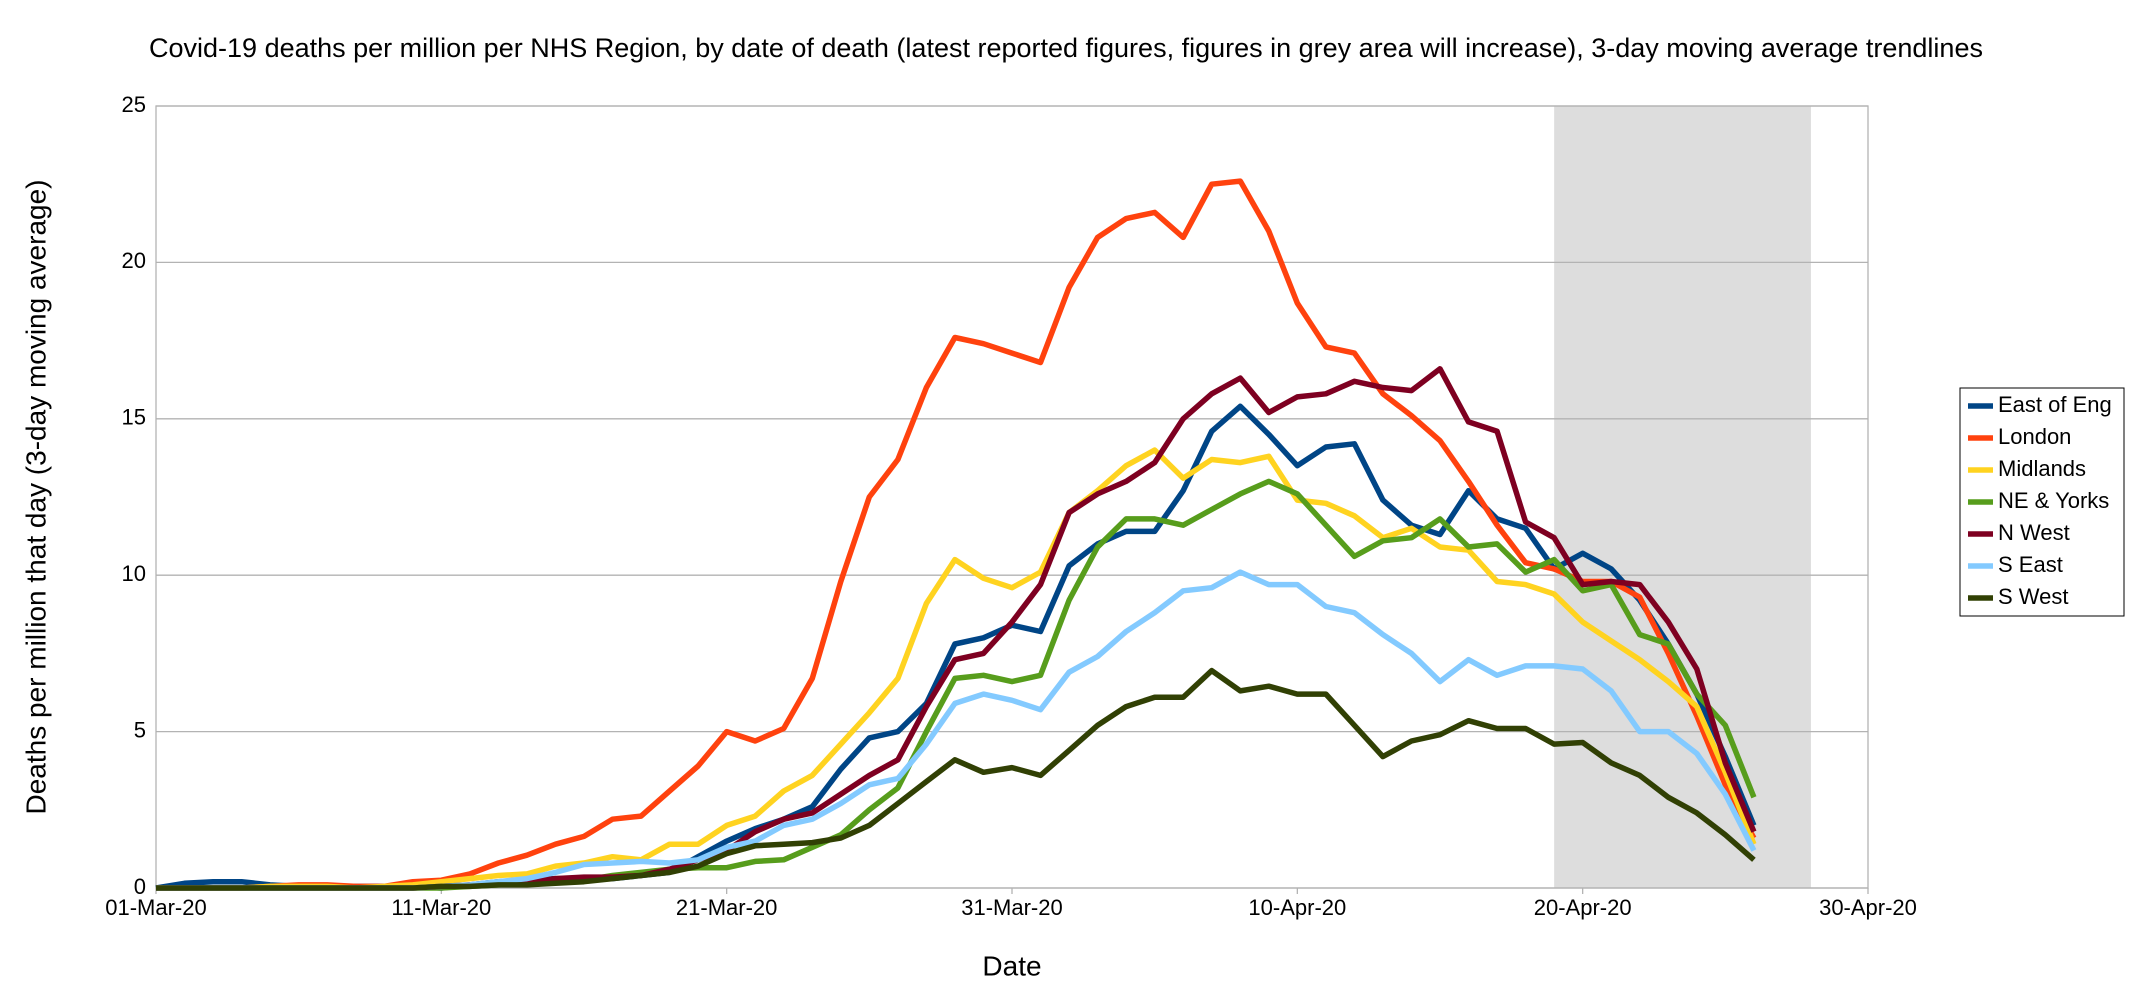  I want to click on legend-label: S West, so click(2033, 596).